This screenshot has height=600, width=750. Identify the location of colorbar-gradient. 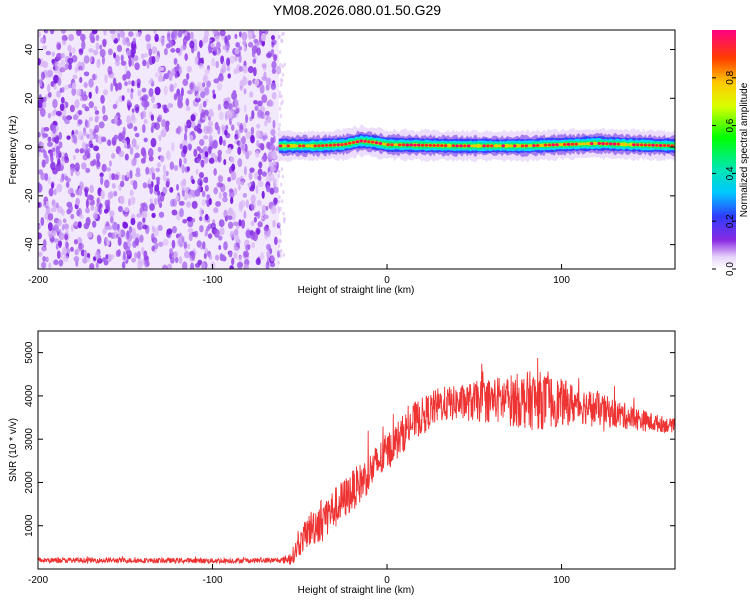
(724, 149).